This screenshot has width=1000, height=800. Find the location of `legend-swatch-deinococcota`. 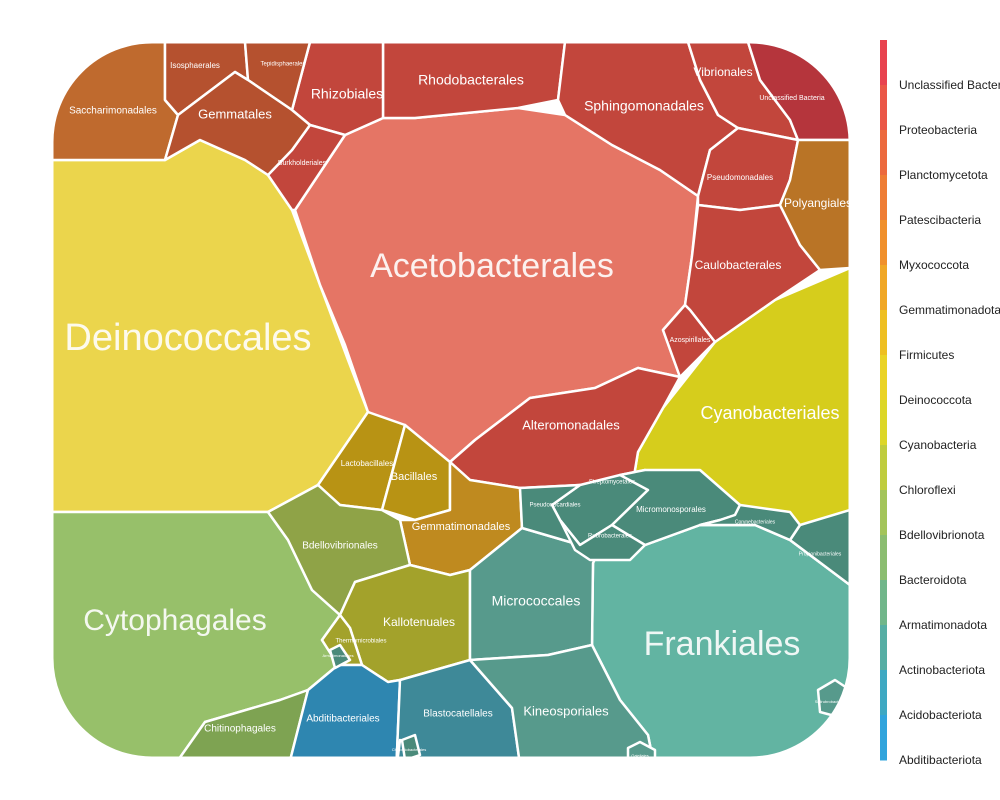

legend-swatch-deinococcota is located at coordinates (883, 378).